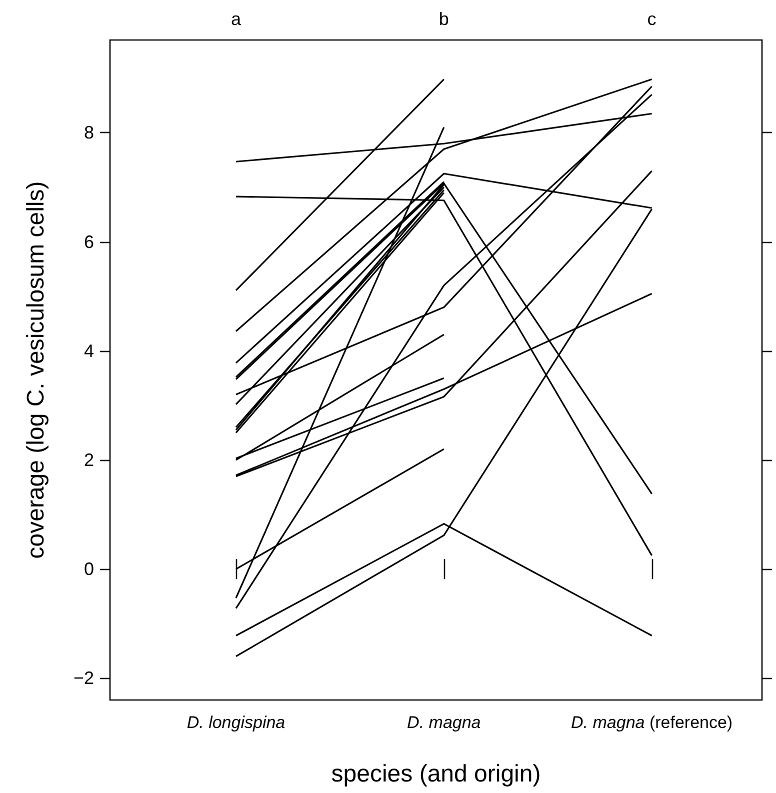 The image size is (776, 793). What do you see at coordinates (83, 678) in the screenshot?
I see `y-tick-label: −2` at bounding box center [83, 678].